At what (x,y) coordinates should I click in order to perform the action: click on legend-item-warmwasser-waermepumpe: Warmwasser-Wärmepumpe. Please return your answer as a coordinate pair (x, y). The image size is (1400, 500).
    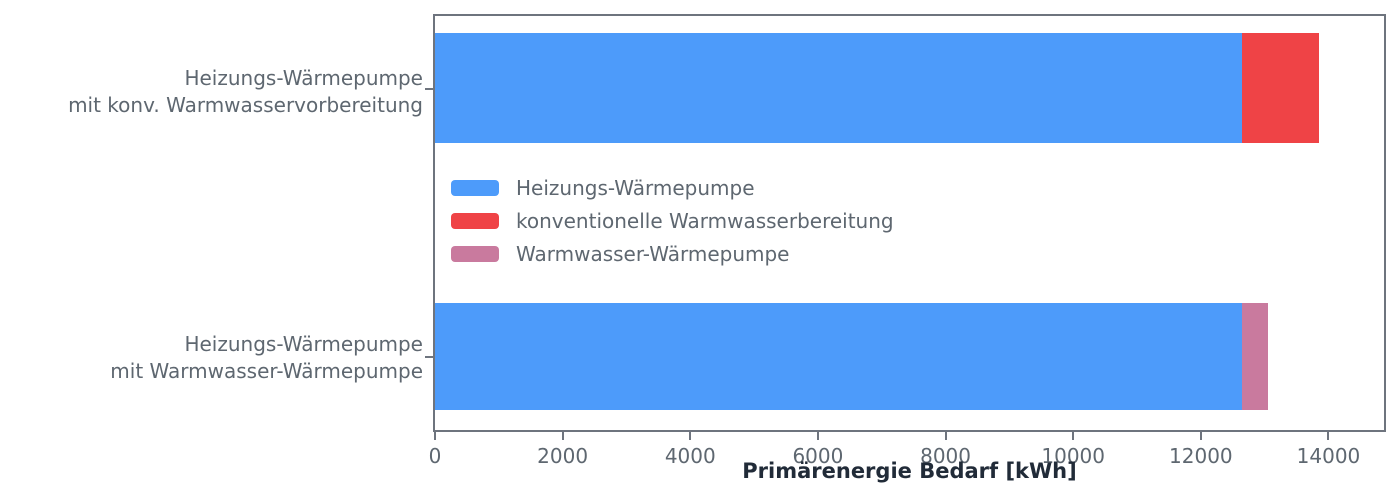
    Looking at the image, I should click on (672, 254).